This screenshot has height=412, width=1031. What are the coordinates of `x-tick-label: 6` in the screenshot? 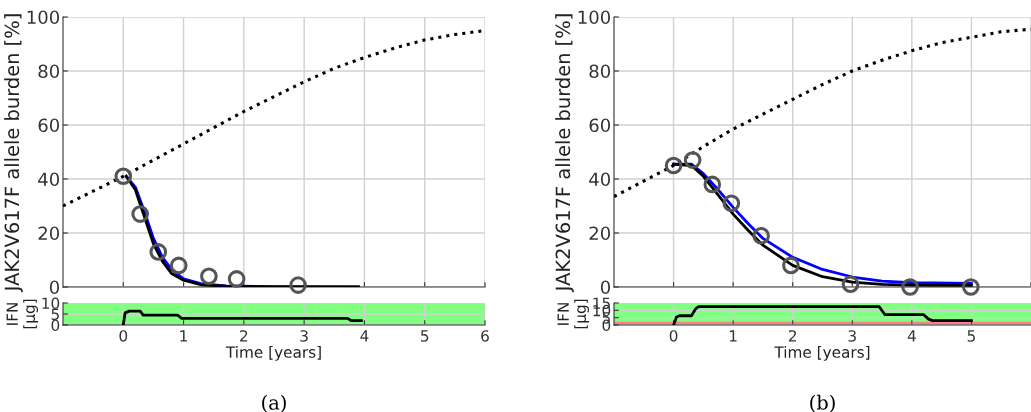 It's located at (485, 336).